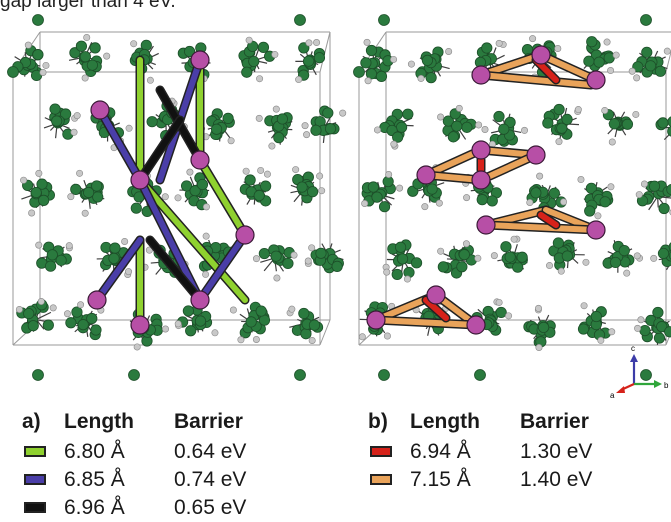 The width and height of the screenshot is (671, 522). What do you see at coordinates (445, 421) in the screenshot?
I see `panel-b-length-header: Length` at bounding box center [445, 421].